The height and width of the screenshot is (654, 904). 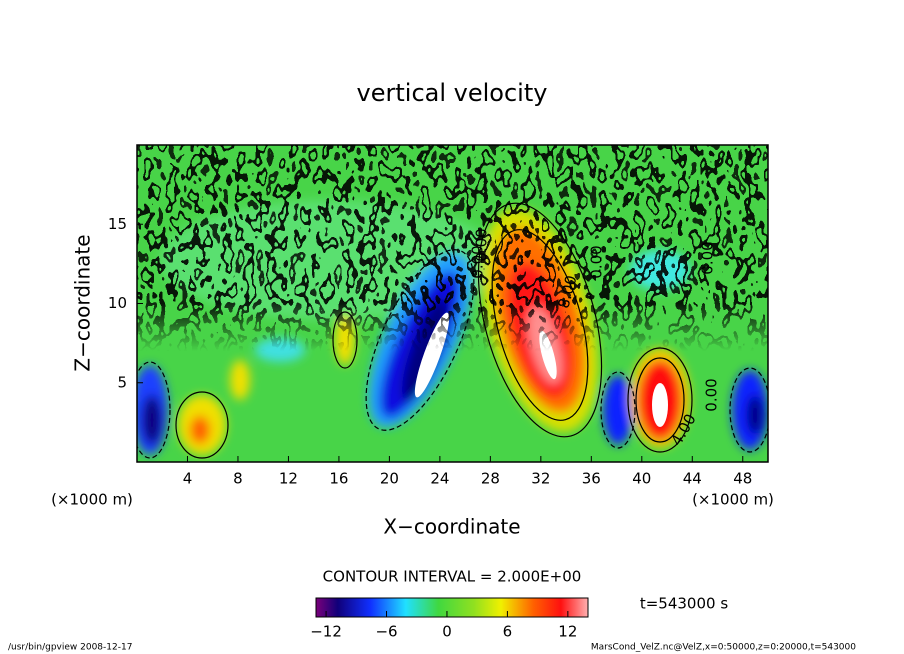 What do you see at coordinates (452, 577) in the screenshot?
I see `contour-interval: CONTOUR INTERVAL = 2.000E+00` at bounding box center [452, 577].